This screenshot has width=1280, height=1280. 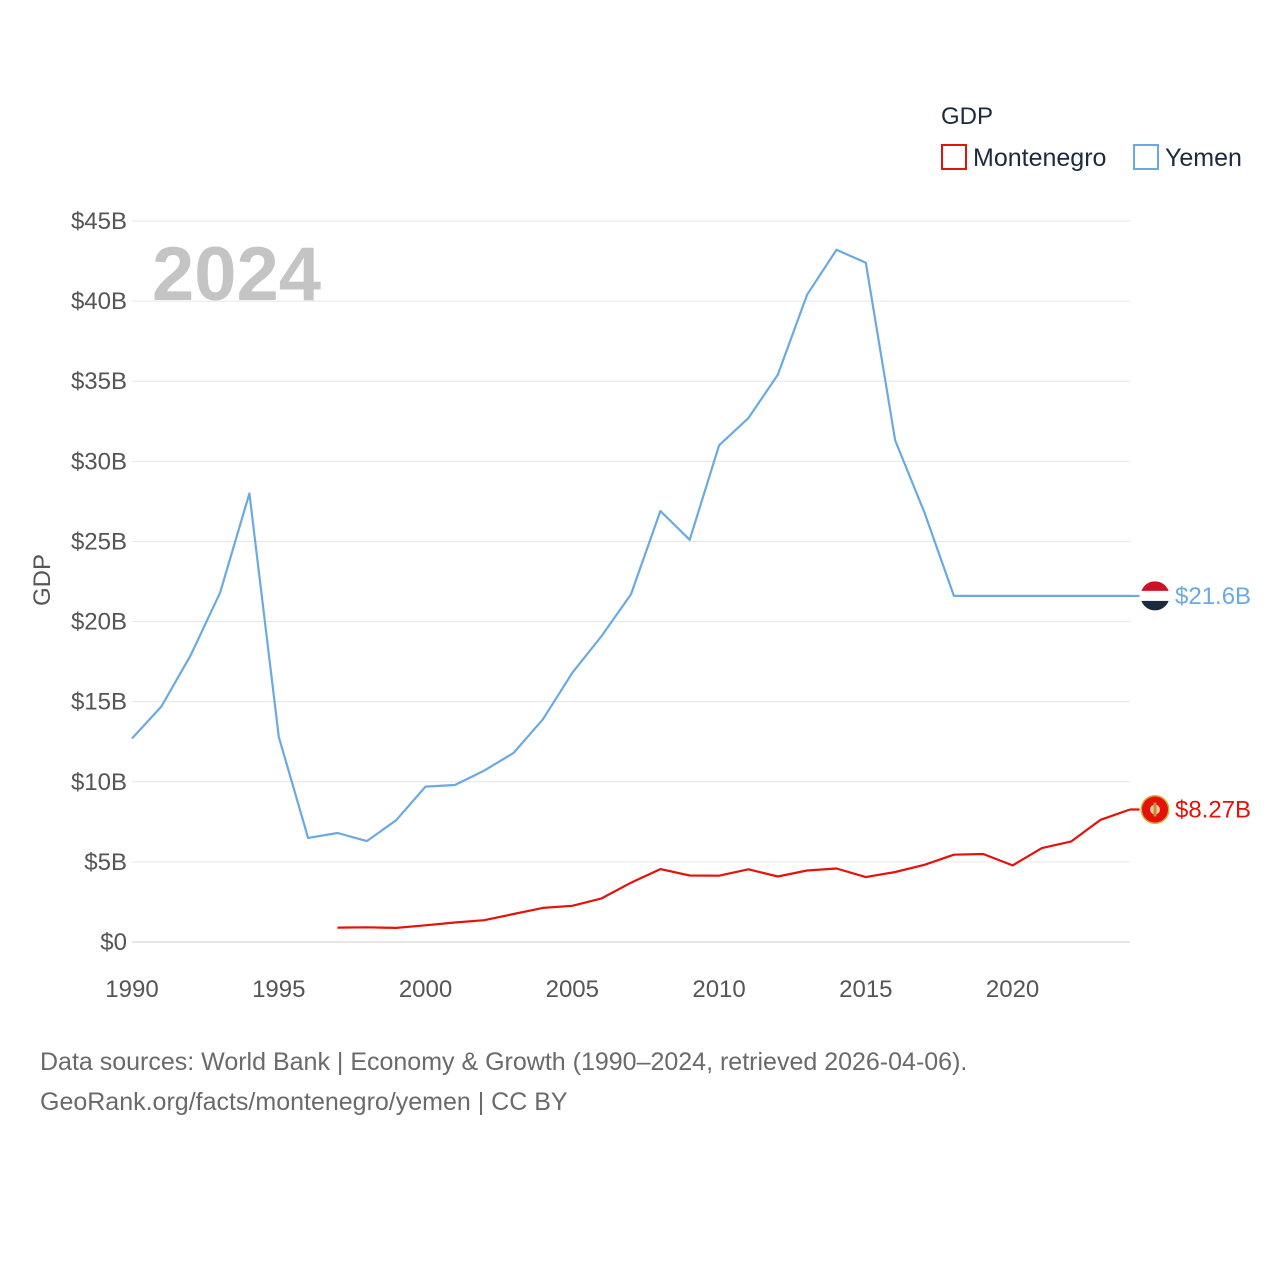 What do you see at coordinates (99, 782) in the screenshot?
I see `y-tick-label: $10B` at bounding box center [99, 782].